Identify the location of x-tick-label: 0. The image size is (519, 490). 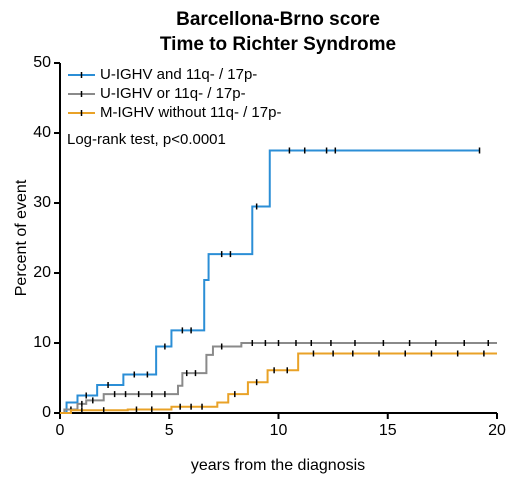
(60, 430).